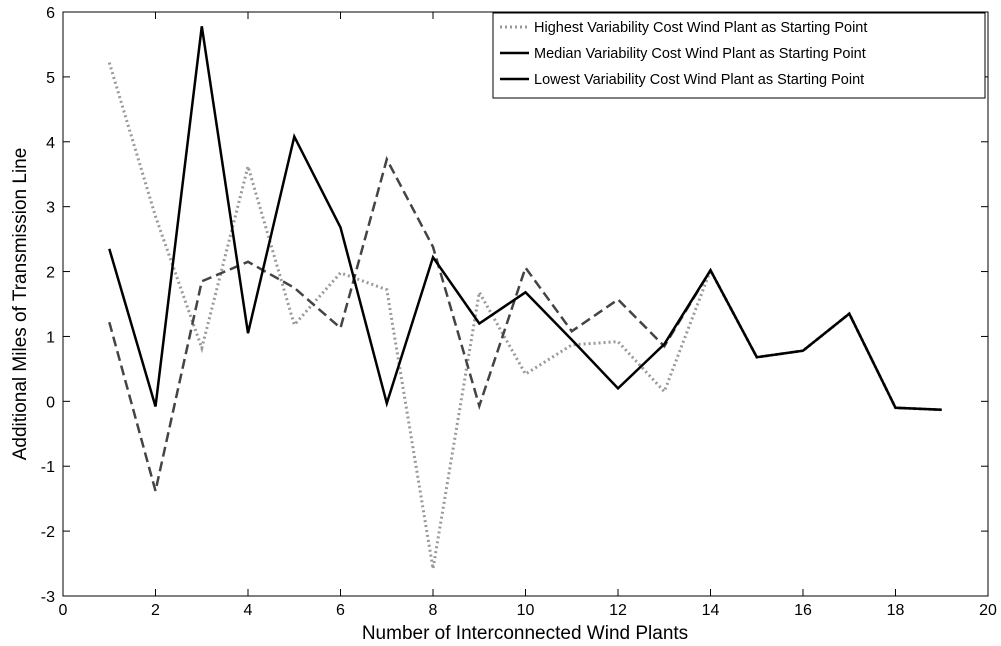  What do you see at coordinates (20, 304) in the screenshot?
I see `y-axis-label: Additional Miles of Transmission Line` at bounding box center [20, 304].